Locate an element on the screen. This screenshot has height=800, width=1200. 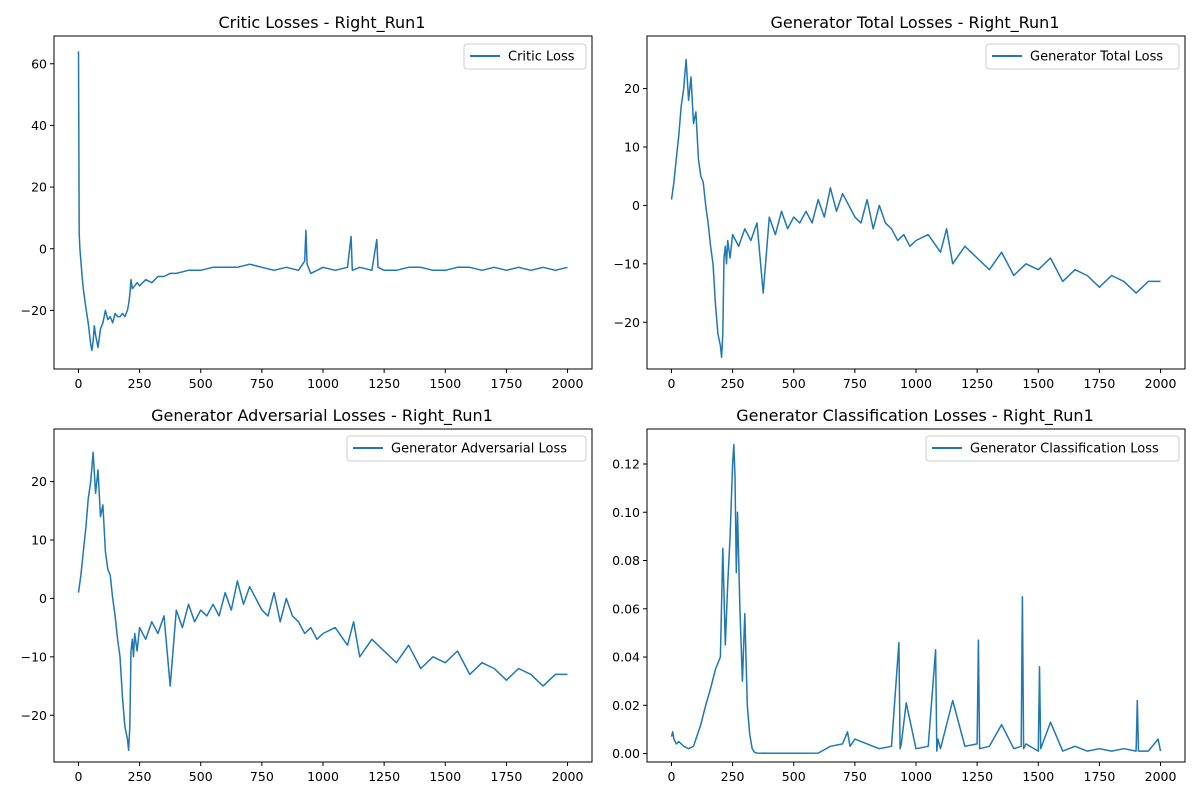
legend-label: Generator Classification Loss is located at coordinates (1064, 449).